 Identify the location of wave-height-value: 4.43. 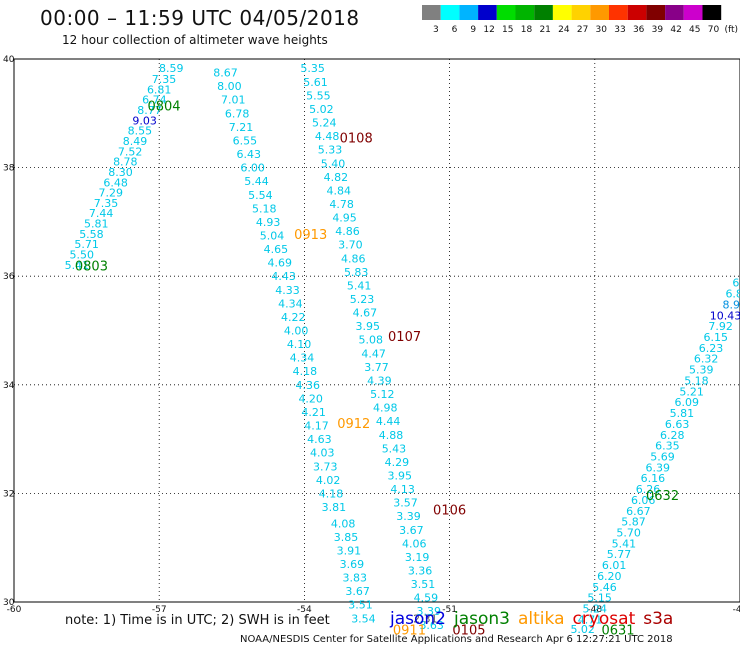
(283, 276).